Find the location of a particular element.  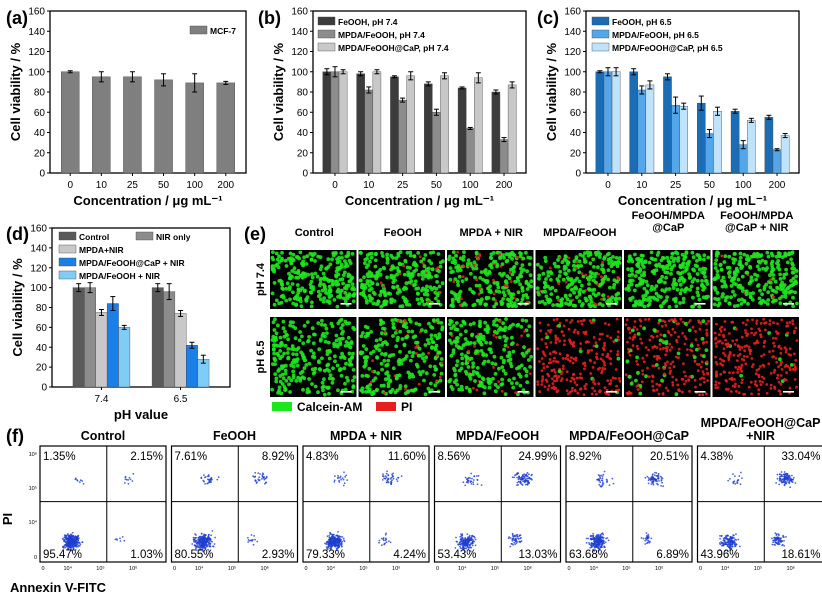

legend-swatch is located at coordinates (198, 30).